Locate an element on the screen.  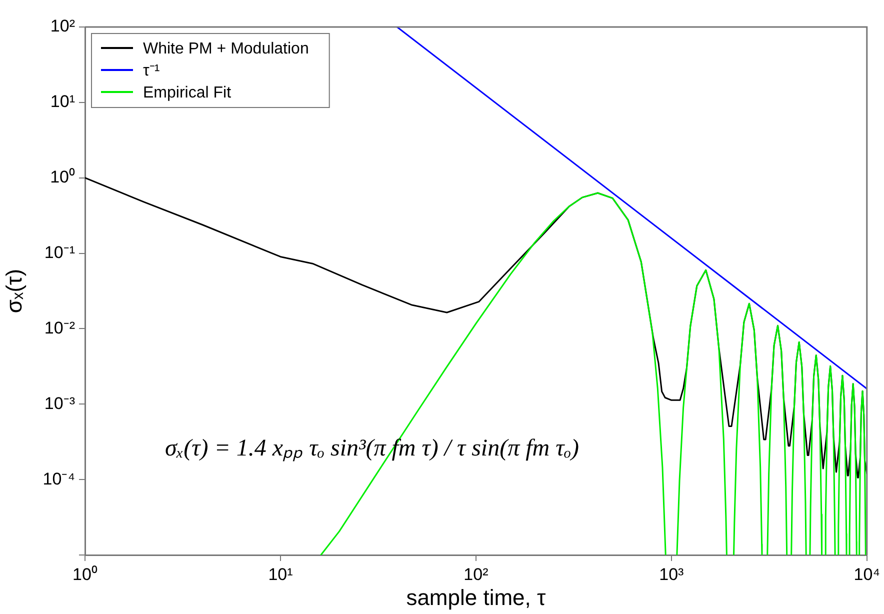
y-tick-label: 10⁻⁴ is located at coordinates (58, 478).